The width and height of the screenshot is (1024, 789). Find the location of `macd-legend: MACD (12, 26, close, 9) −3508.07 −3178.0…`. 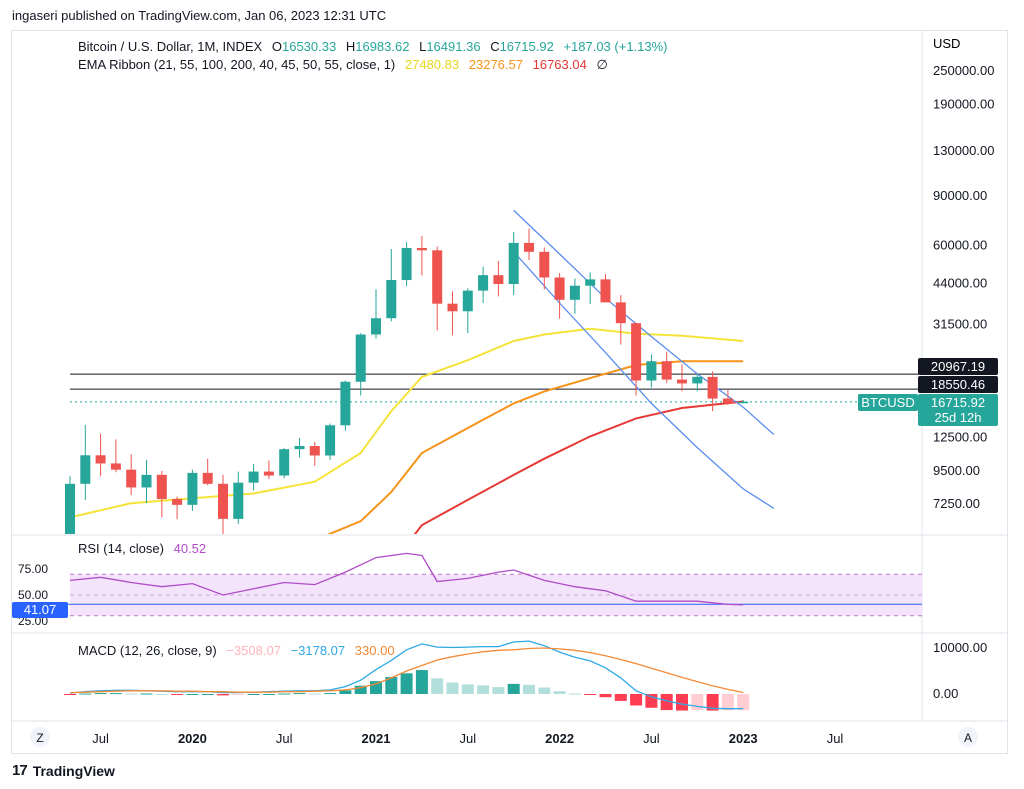

macd-legend: MACD (12, 26, close, 9) −3508.07 −3178.0… is located at coordinates (236, 650).